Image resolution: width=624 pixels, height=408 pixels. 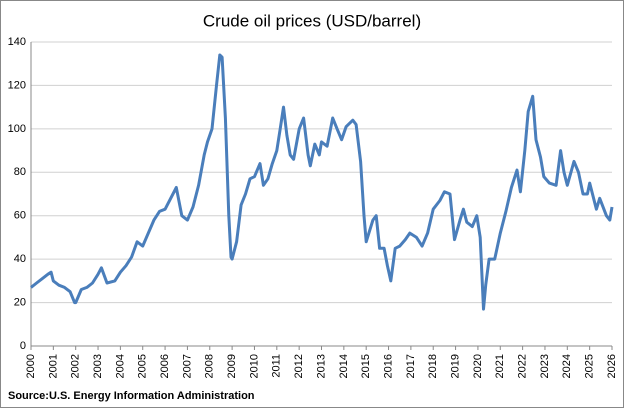 What do you see at coordinates (388, 366) in the screenshot?
I see `x-tick-label: 2016` at bounding box center [388, 366].